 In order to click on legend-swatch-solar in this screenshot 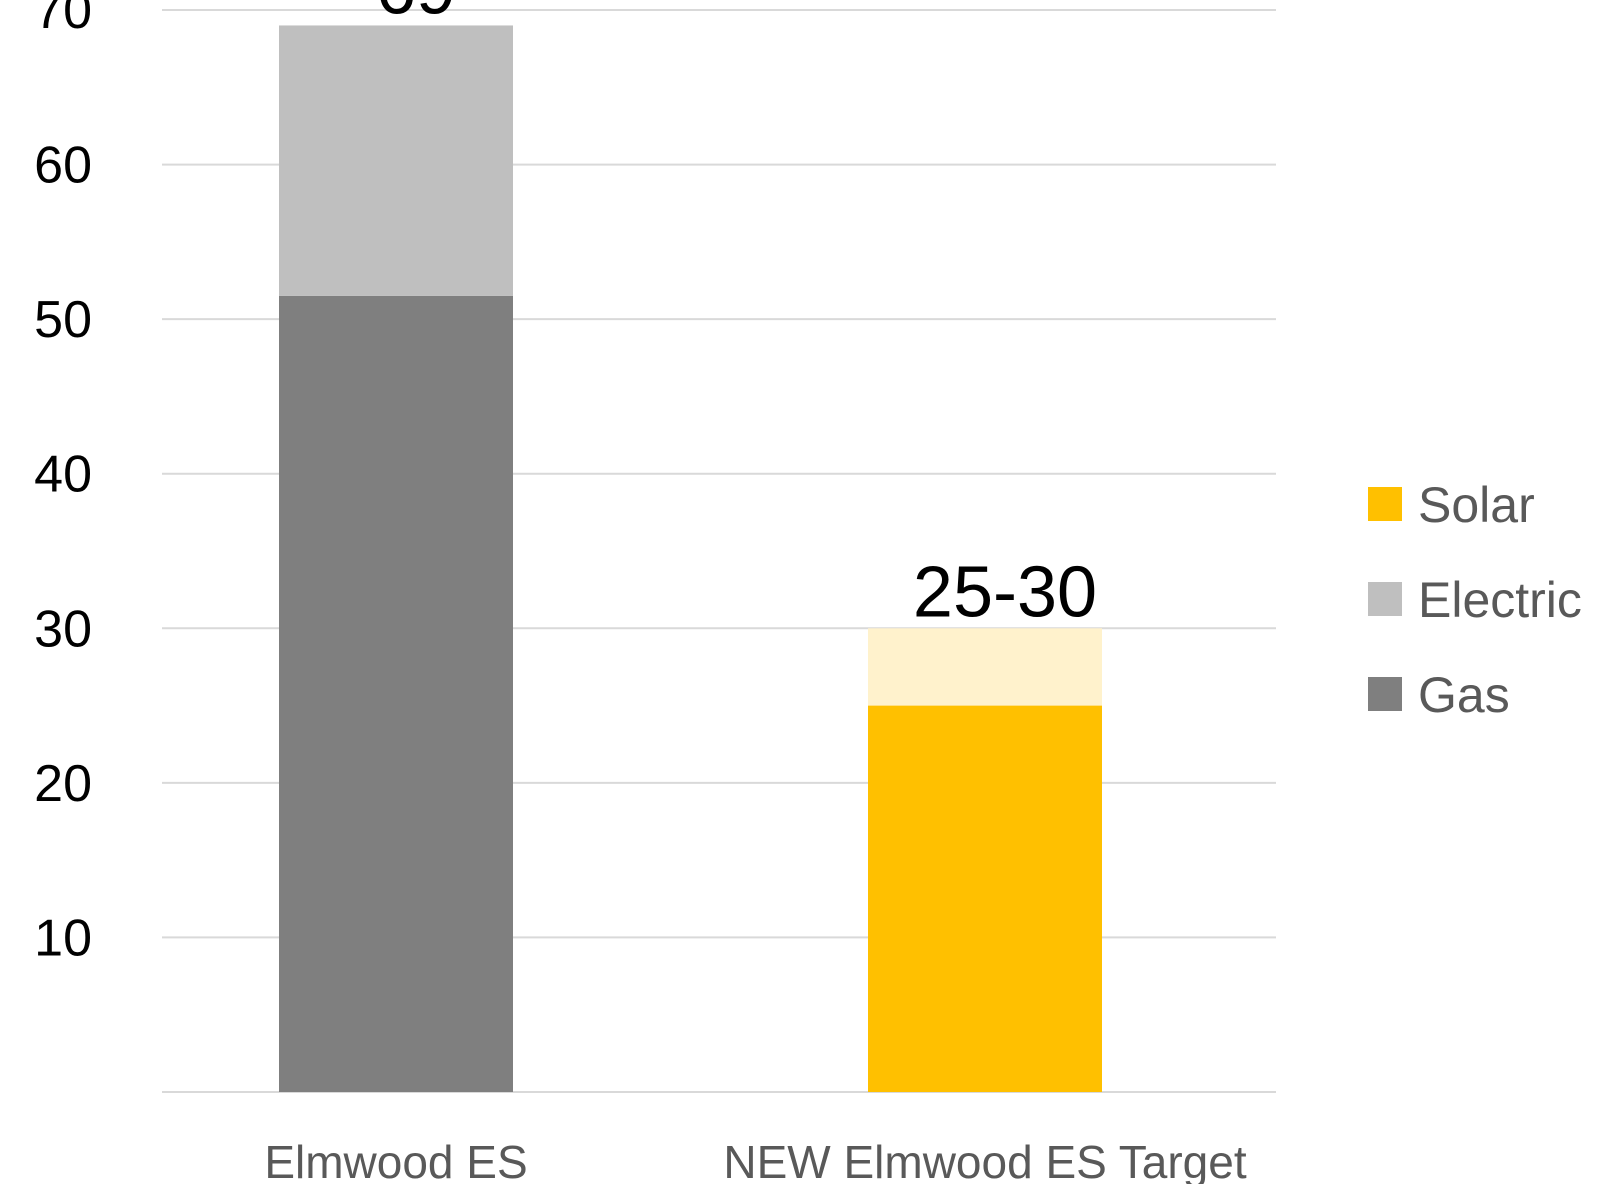, I will do `click(1385, 504)`.